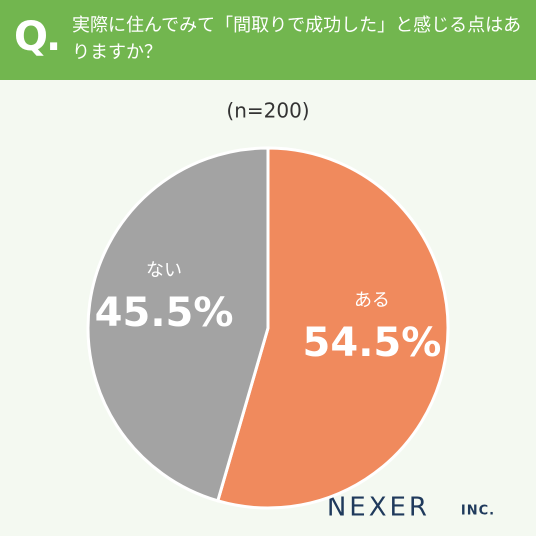 The height and width of the screenshot is (536, 536). I want to click on brand-suffix: INC., so click(478, 511).